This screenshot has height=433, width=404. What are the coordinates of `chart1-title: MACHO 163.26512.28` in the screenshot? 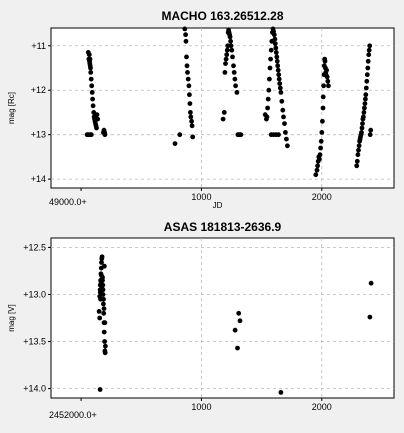 It's located at (222, 16).